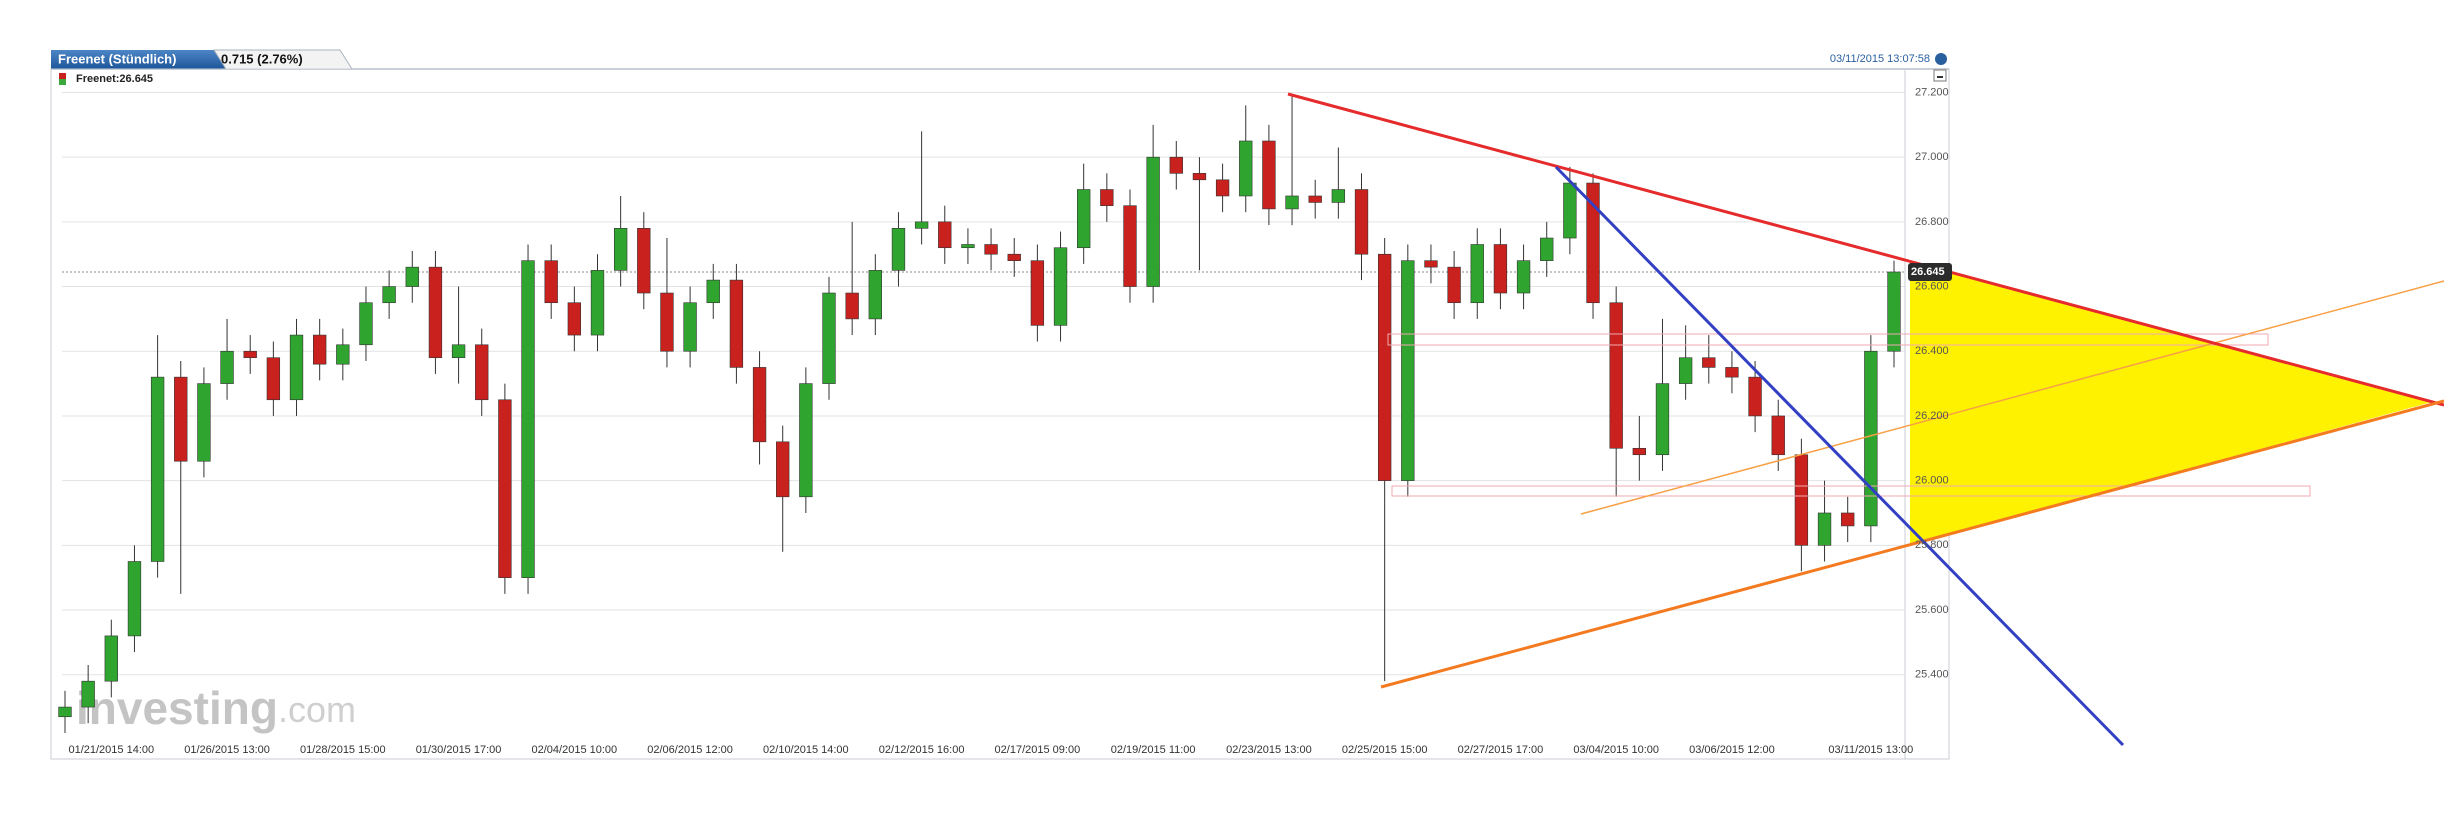  What do you see at coordinates (1932, 92) in the screenshot?
I see `y-tick-label: 27.200` at bounding box center [1932, 92].